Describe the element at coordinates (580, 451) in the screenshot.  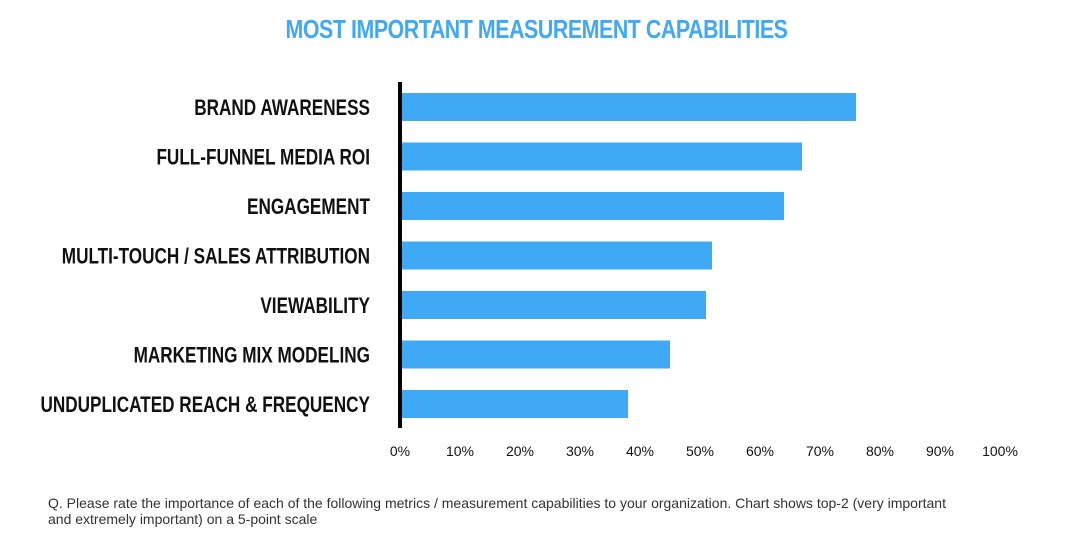
I see `x-tick-label-3: 30%` at that location.